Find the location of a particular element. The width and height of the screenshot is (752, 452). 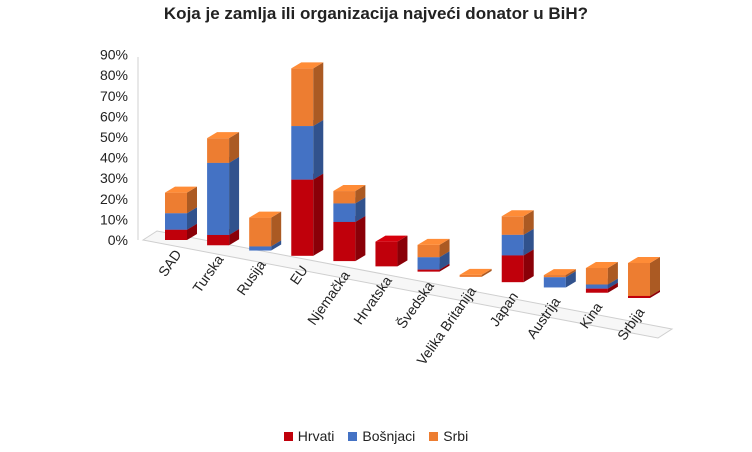

x-tick-label: Njemačka is located at coordinates (328, 297).